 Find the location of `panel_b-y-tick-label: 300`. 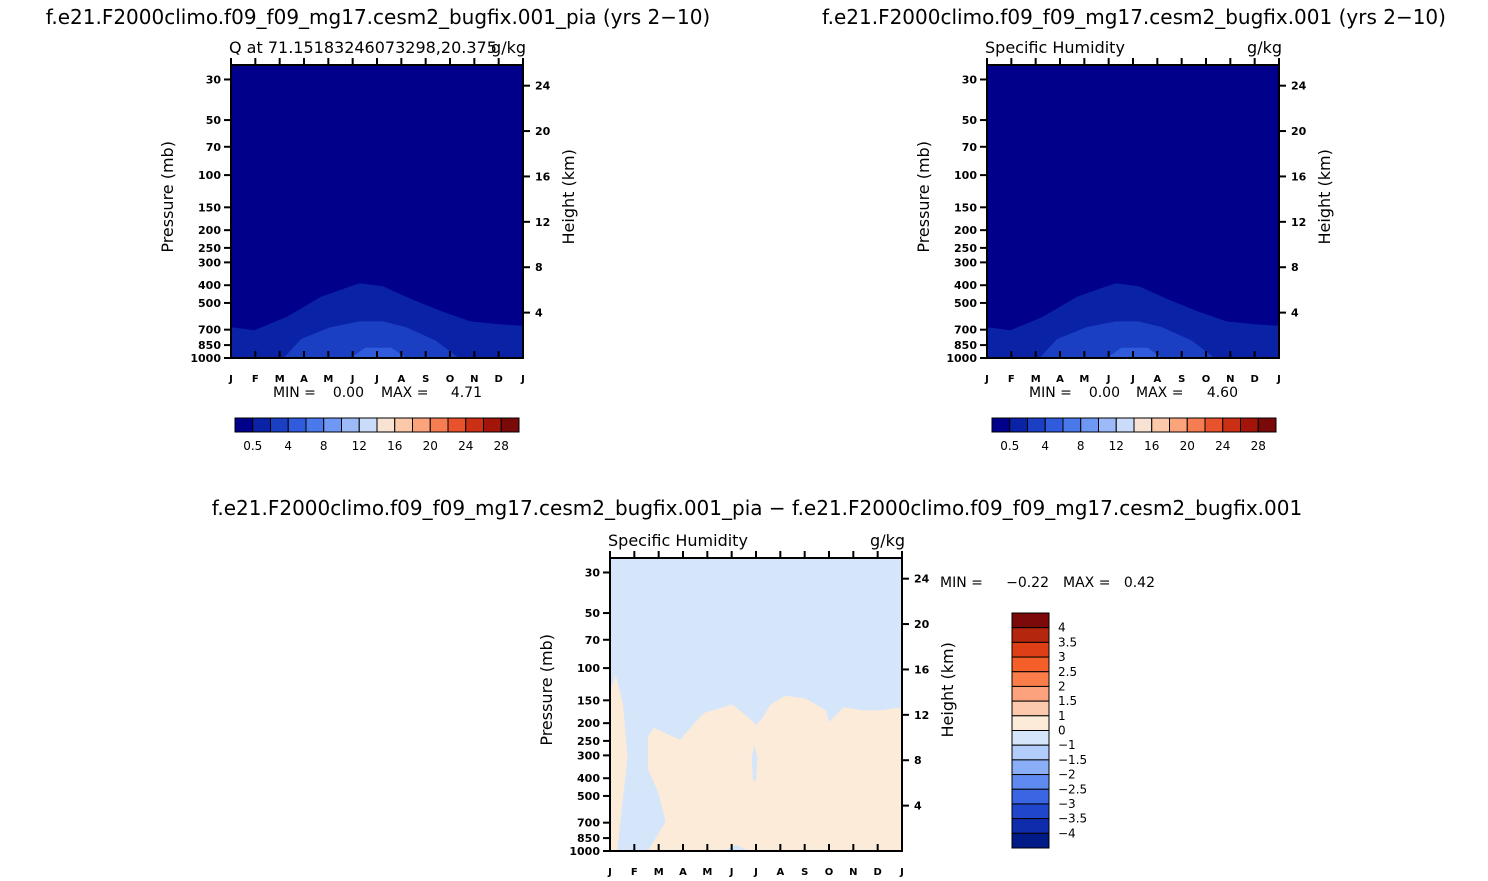

panel_b-y-tick-label: 300 is located at coordinates (965, 262).